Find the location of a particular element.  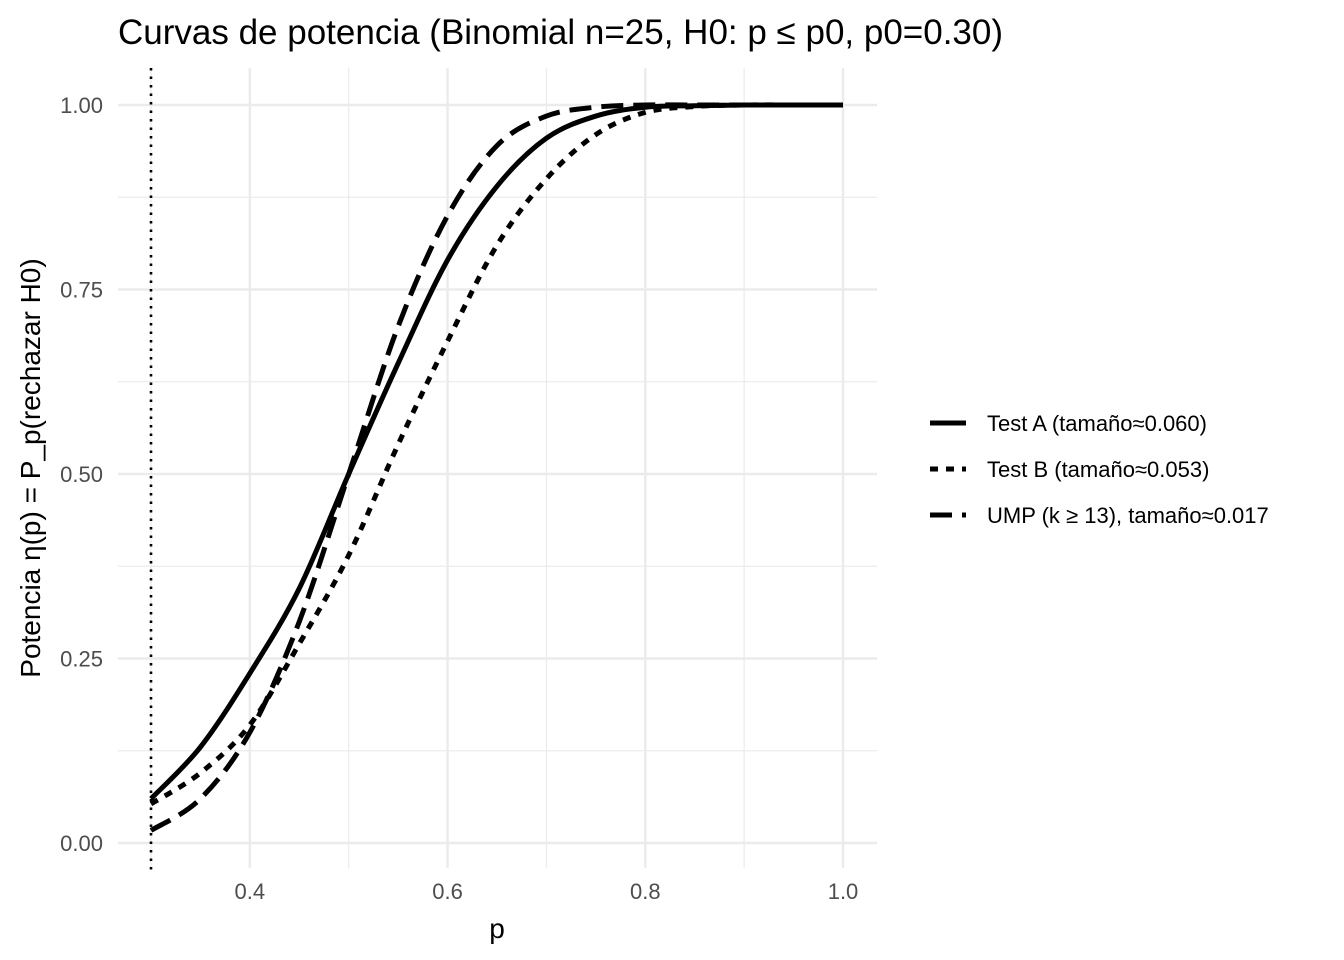

legend-label-2: UMP (k ≥ 13), tamaño≈0.017 is located at coordinates (1128, 515).